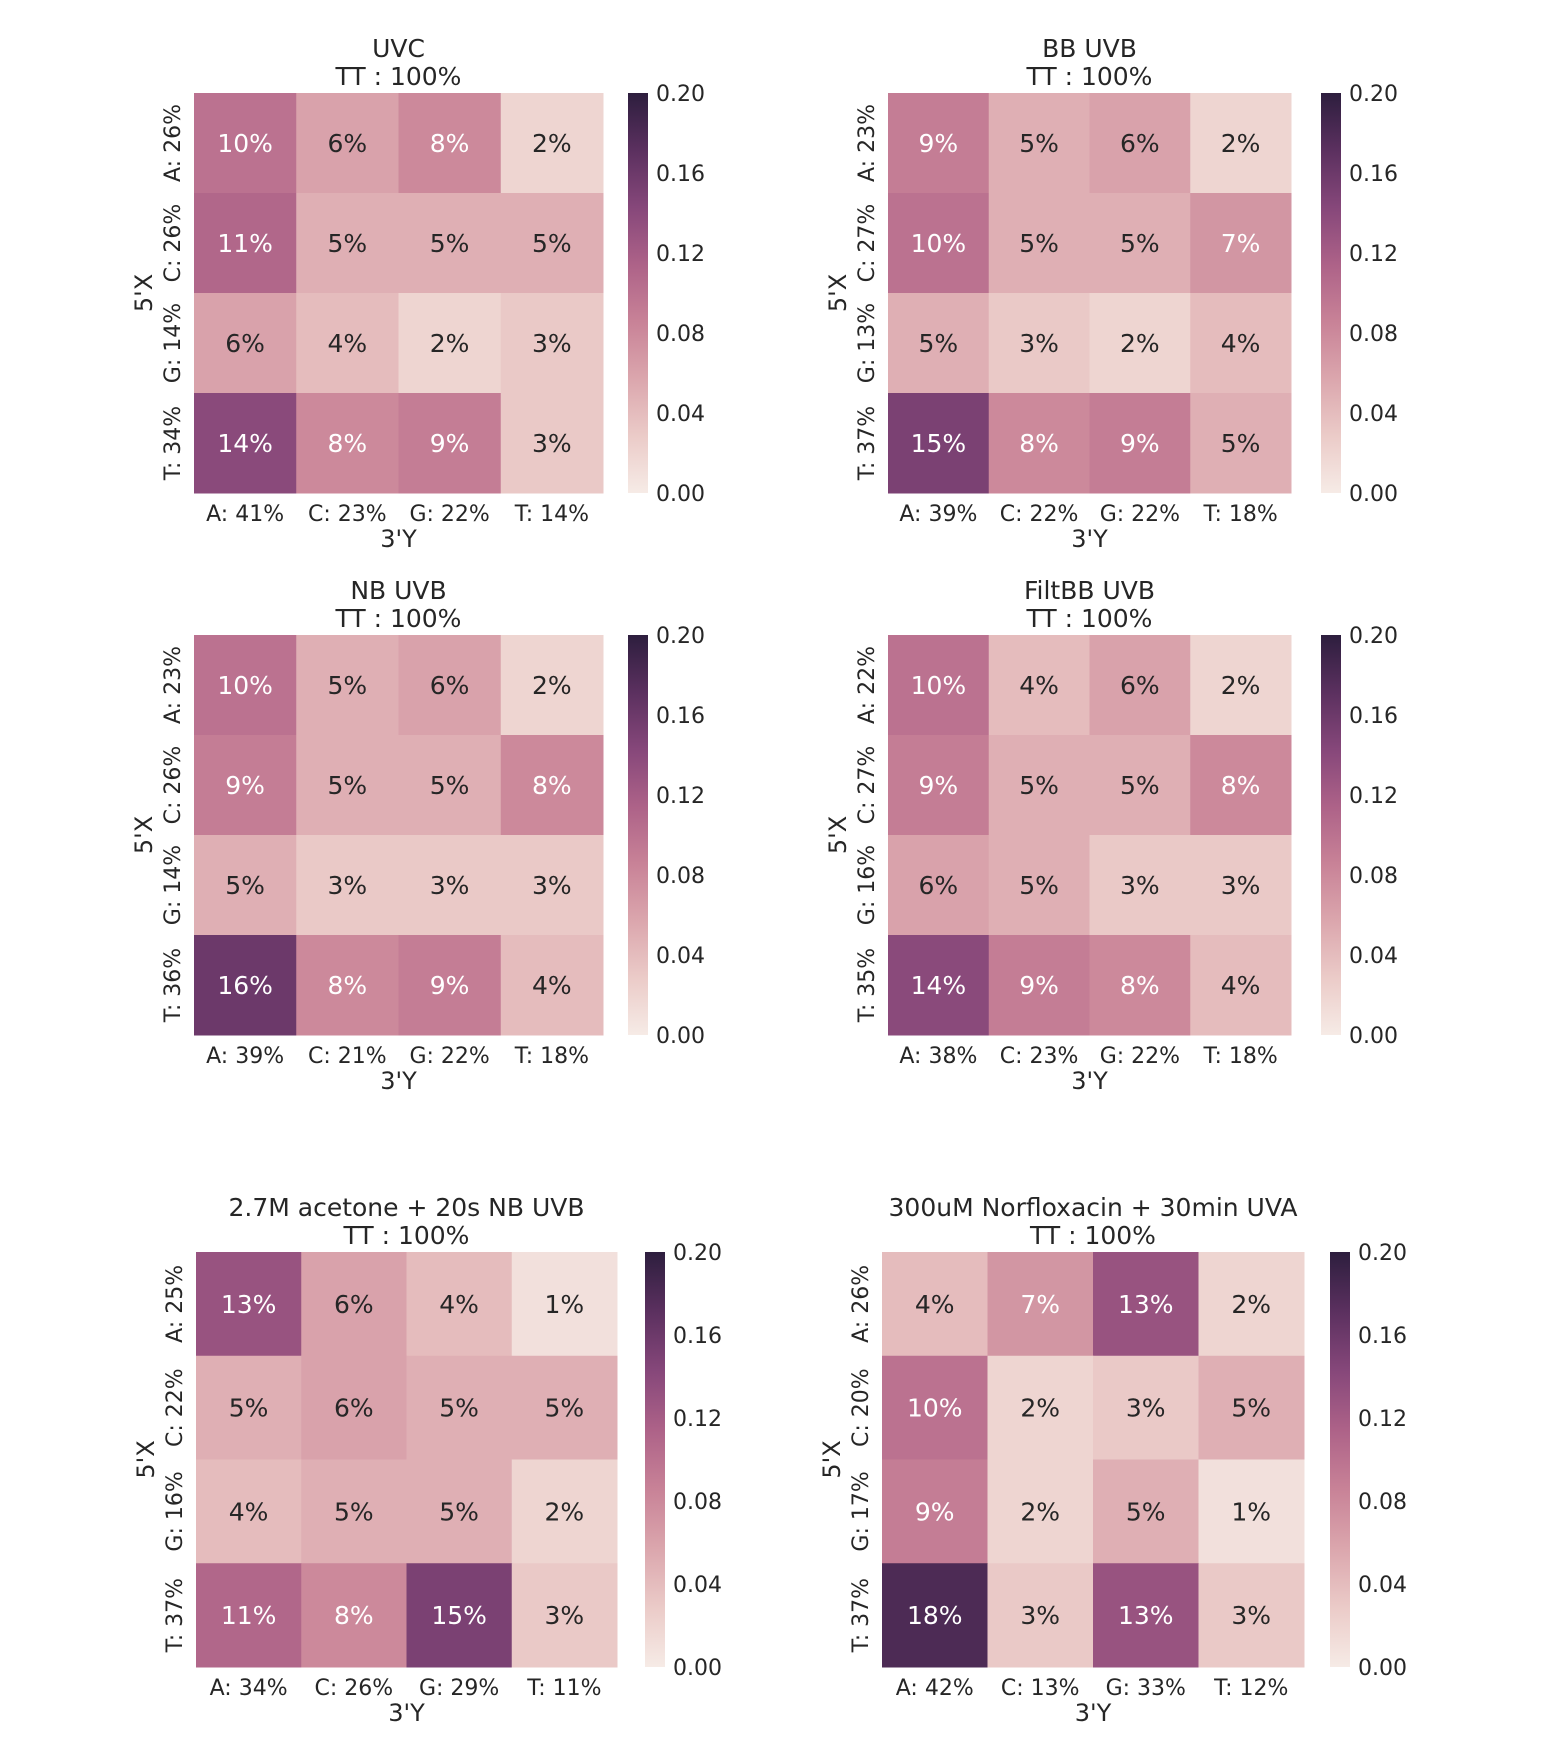 The width and height of the screenshot is (1549, 1749). What do you see at coordinates (354, 1688) in the screenshot?
I see `x-tick-label: C: 26%` at bounding box center [354, 1688].